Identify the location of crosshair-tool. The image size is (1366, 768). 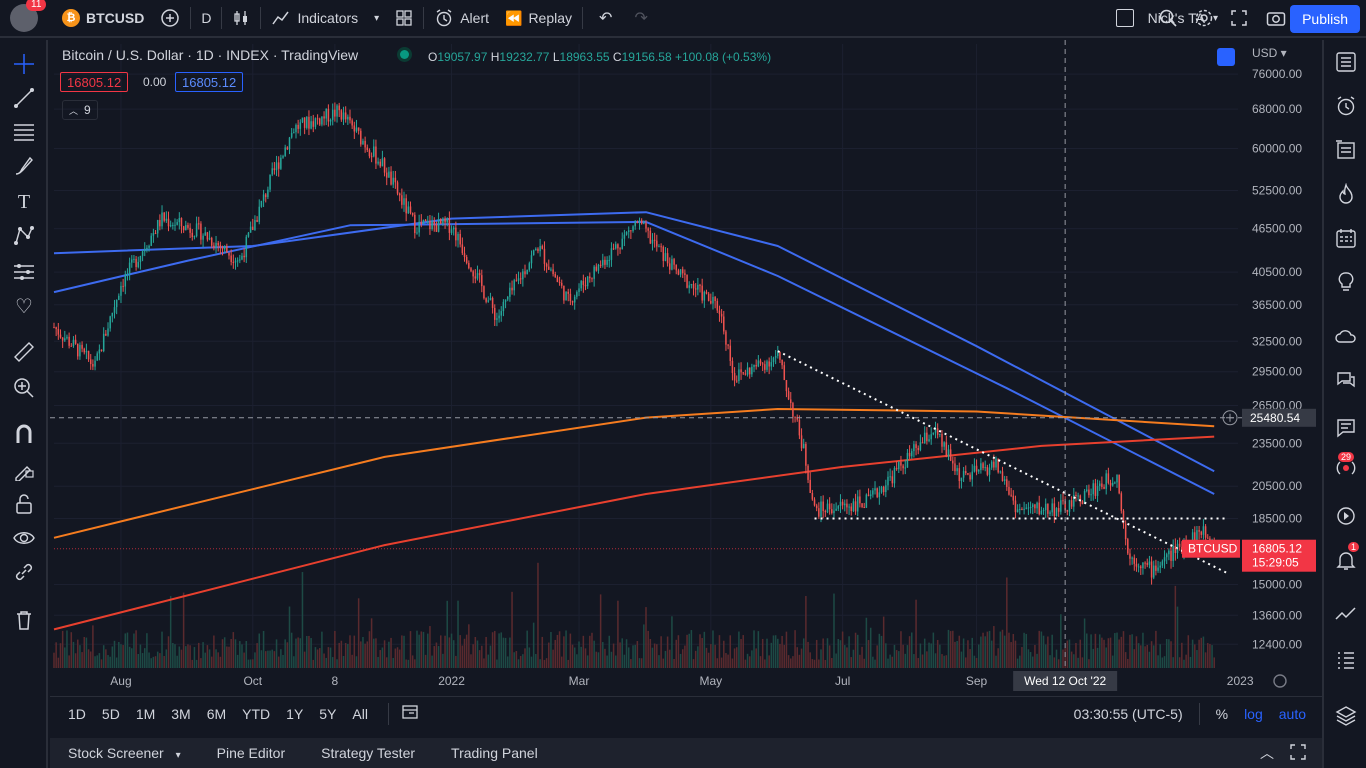
(24, 64).